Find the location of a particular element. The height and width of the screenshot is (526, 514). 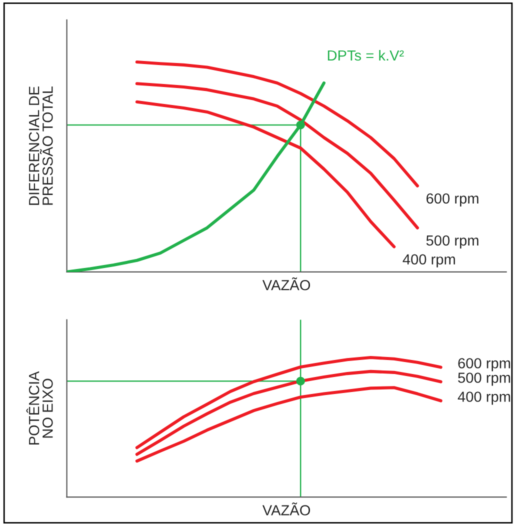

y-axis-title: POTÊNCIA NO EIXO is located at coordinates (39, 408).